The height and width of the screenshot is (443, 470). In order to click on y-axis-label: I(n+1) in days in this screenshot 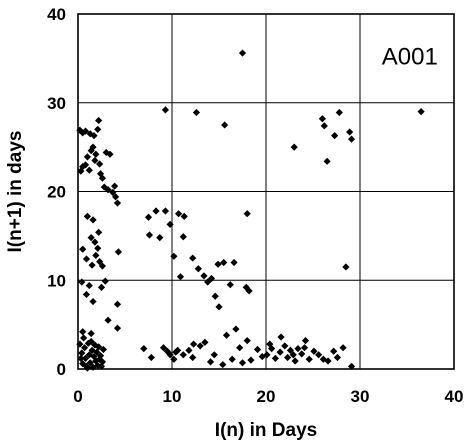, I will do `click(15, 192)`.